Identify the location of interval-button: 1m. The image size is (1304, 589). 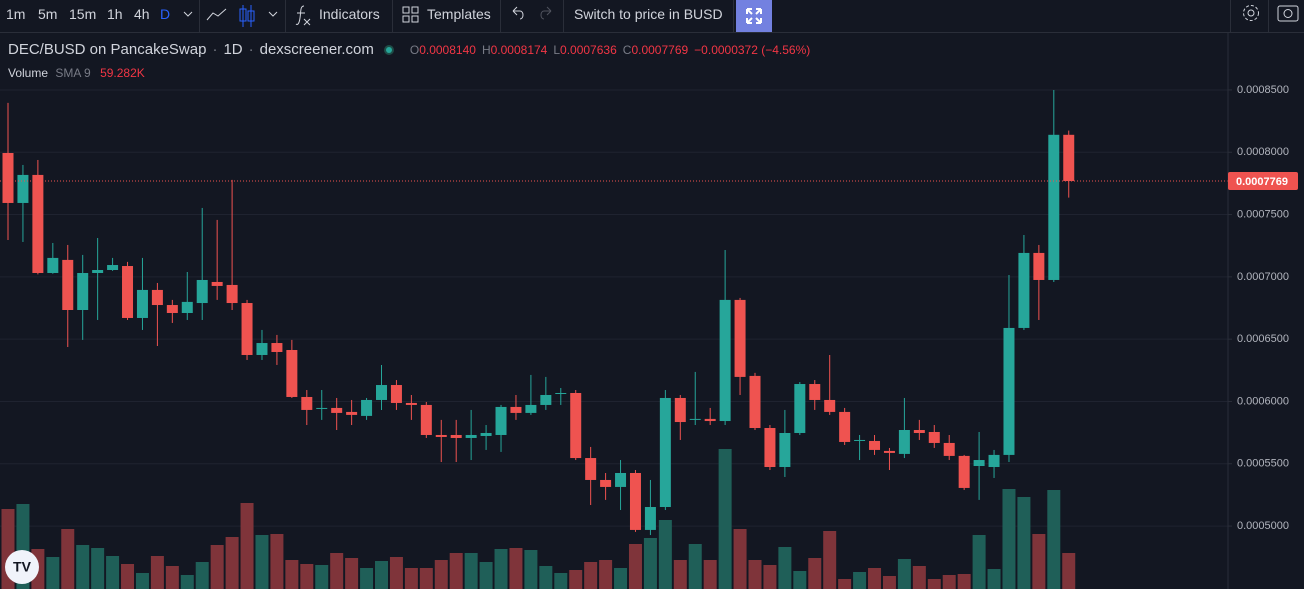
(16, 14).